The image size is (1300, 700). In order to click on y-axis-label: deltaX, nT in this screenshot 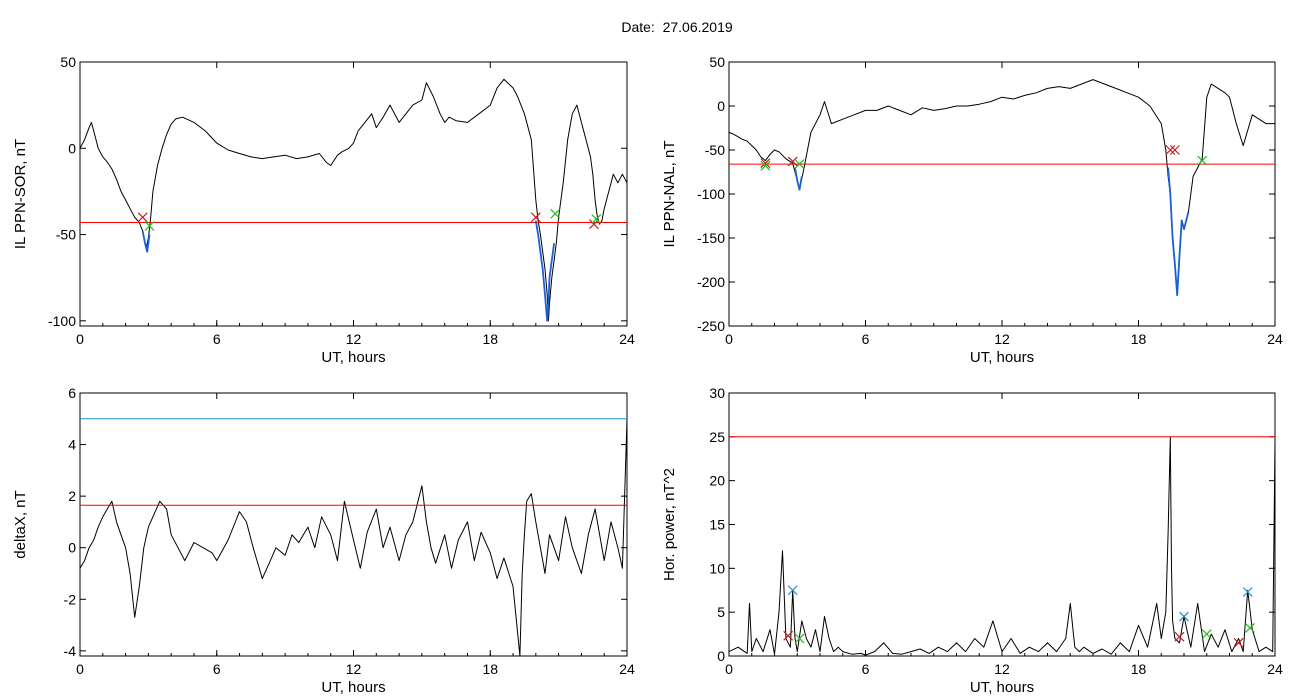, I will do `click(20, 524)`.